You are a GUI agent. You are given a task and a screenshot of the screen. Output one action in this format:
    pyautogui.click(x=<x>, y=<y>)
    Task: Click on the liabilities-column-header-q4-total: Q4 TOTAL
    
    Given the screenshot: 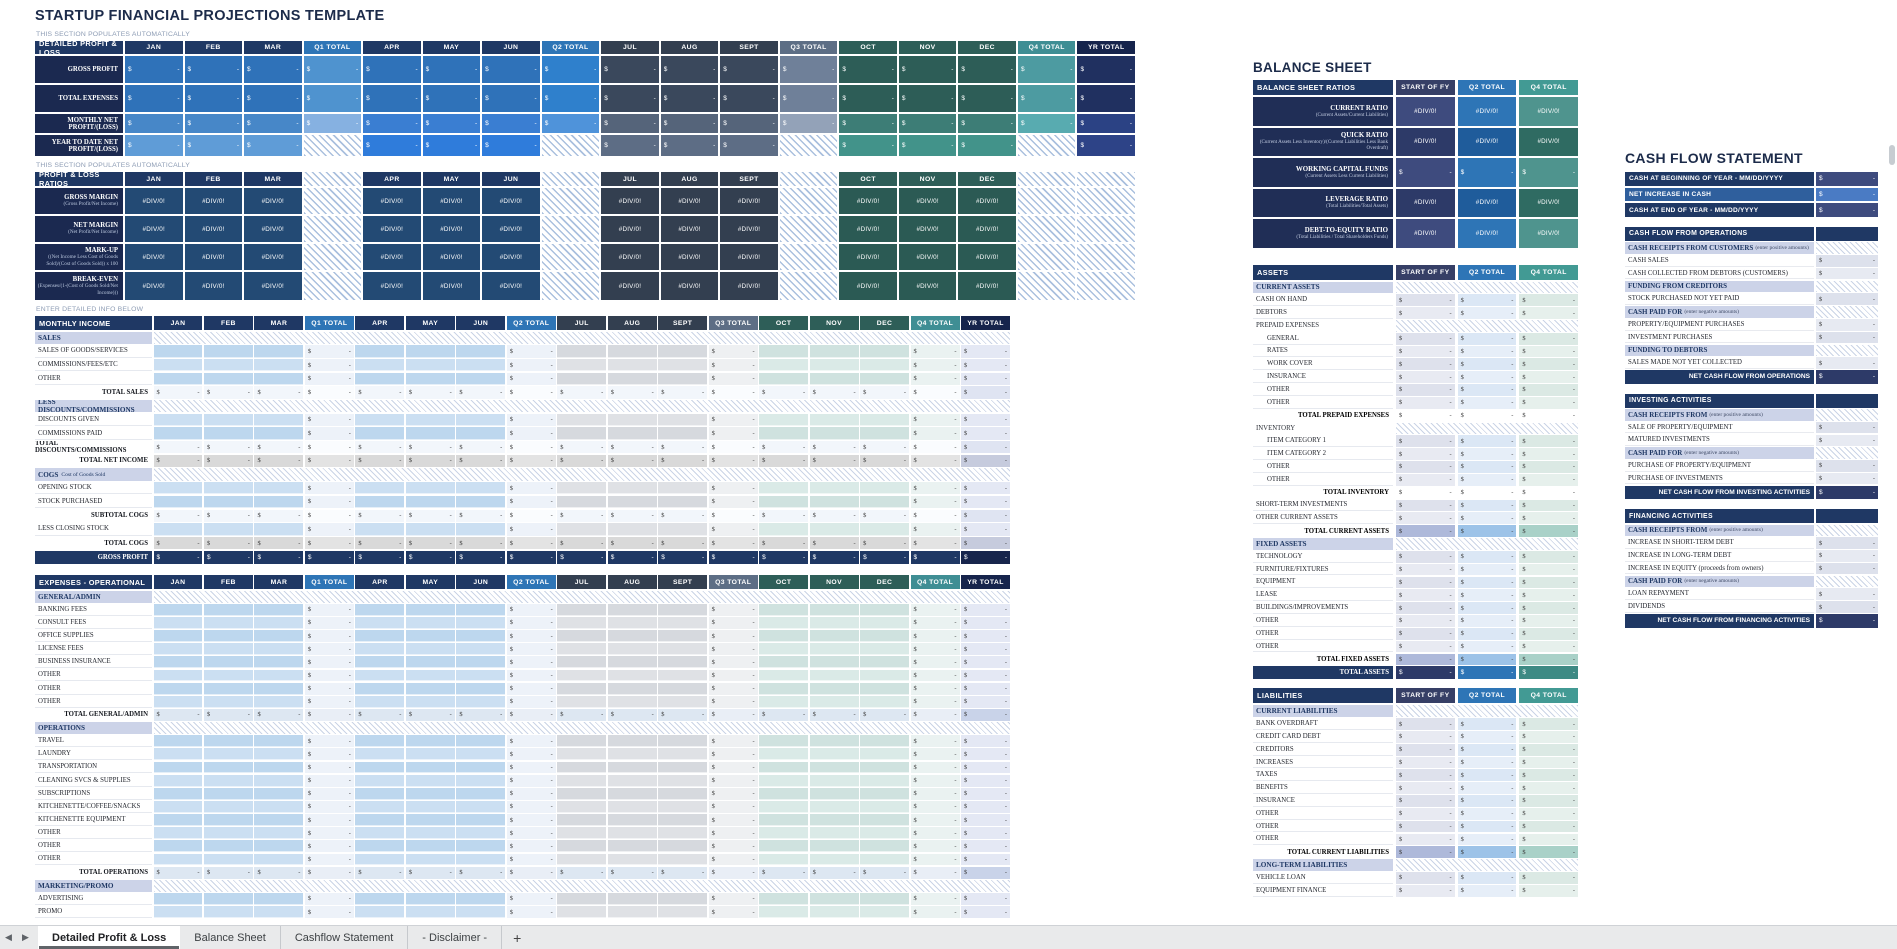 What is the action you would take?
    pyautogui.click(x=1548, y=696)
    